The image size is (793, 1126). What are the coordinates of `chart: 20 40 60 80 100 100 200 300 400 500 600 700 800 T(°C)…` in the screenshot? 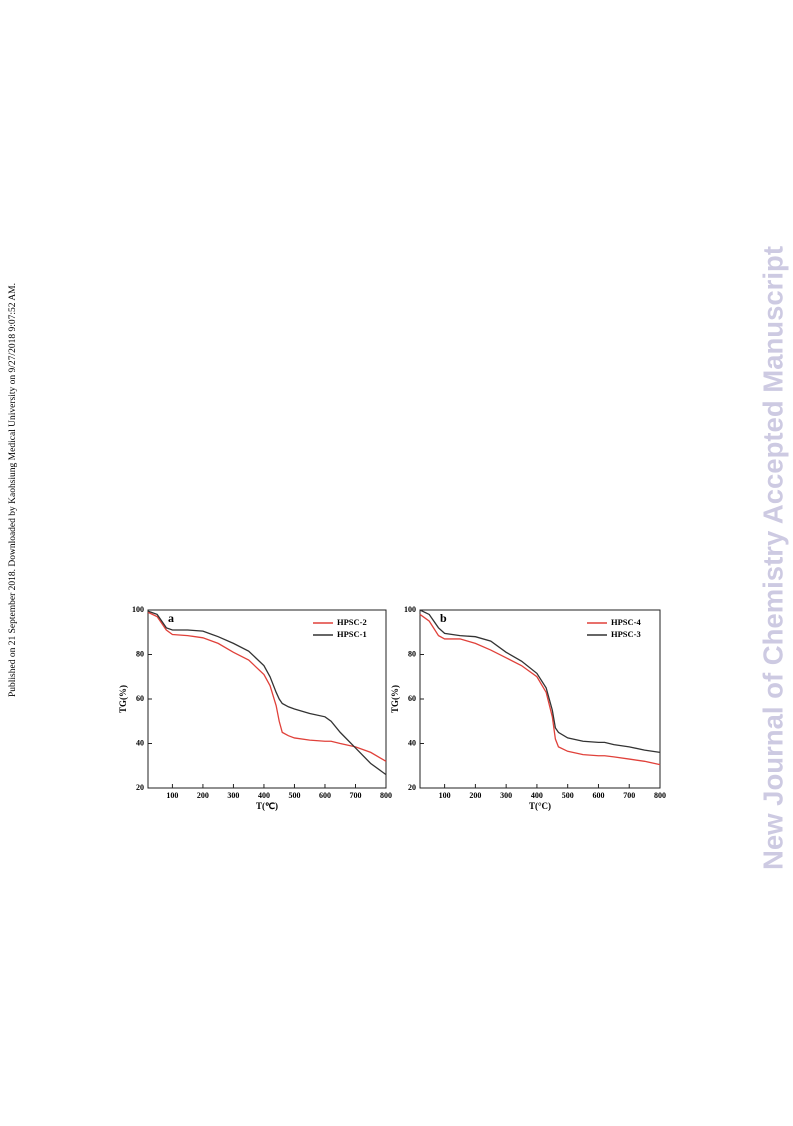 It's located at (528, 708).